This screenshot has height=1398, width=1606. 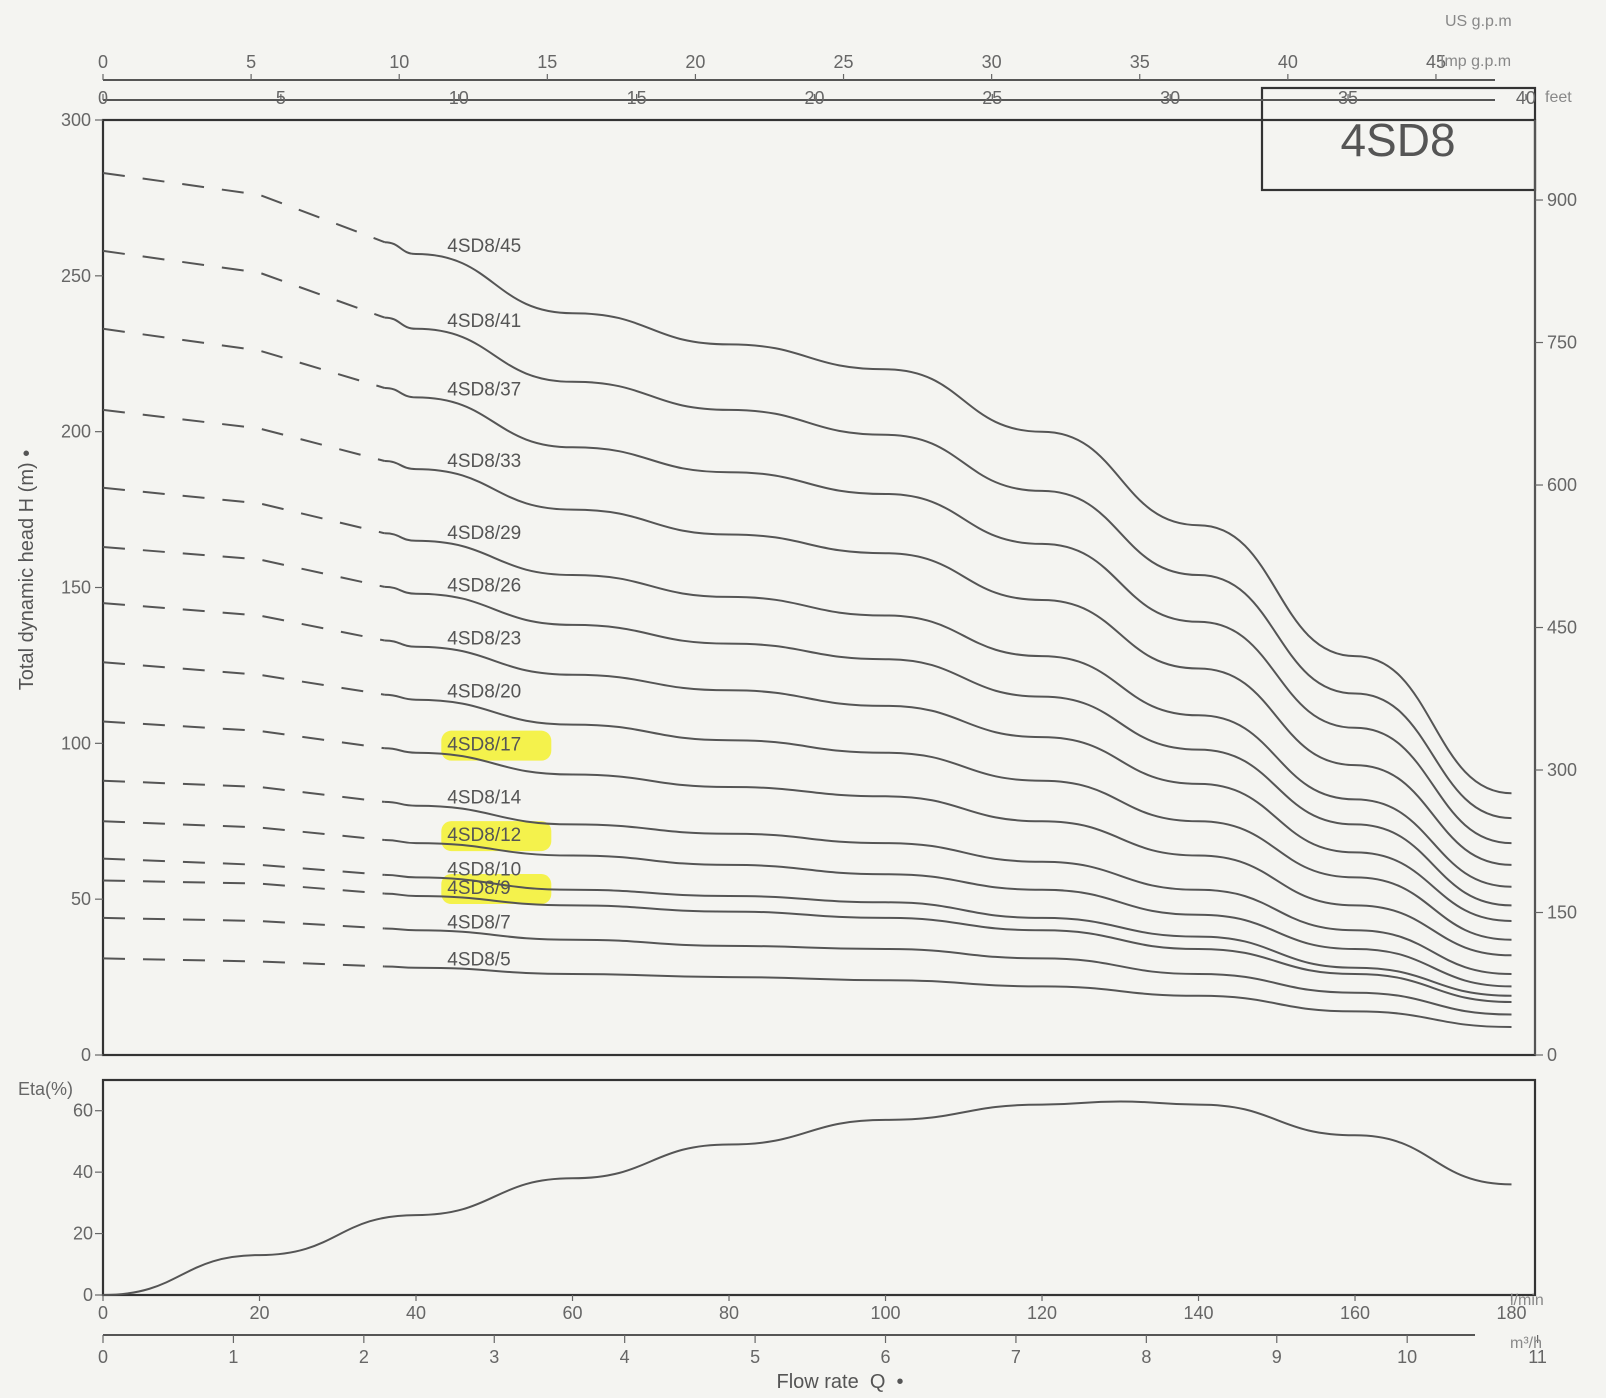 What do you see at coordinates (1355, 1313) in the screenshot?
I see `x-tick-label: 160` at bounding box center [1355, 1313].